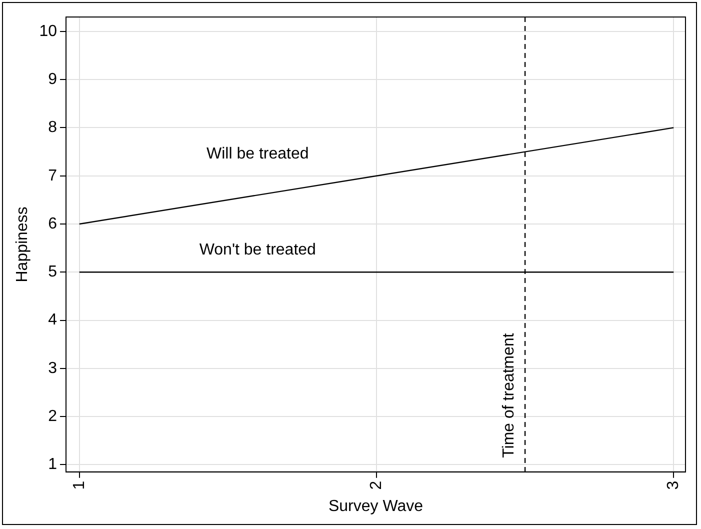 This screenshot has height=529, width=701. I want to click on y-tick-label: 8, so click(53, 127).